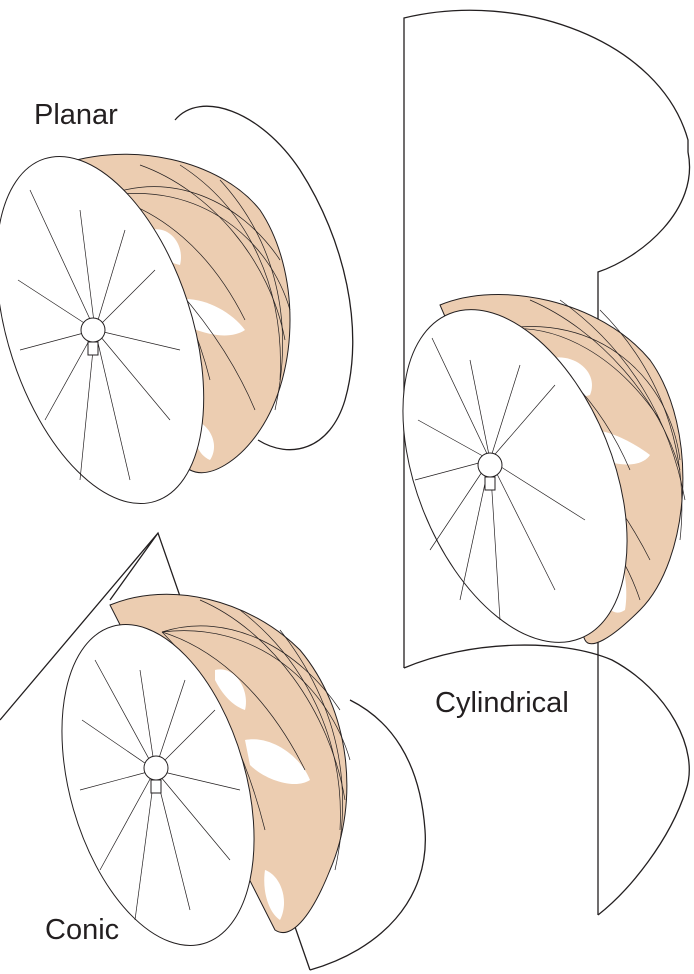  What do you see at coordinates (544, 469) in the screenshot?
I see `cylindrical-globe` at bounding box center [544, 469].